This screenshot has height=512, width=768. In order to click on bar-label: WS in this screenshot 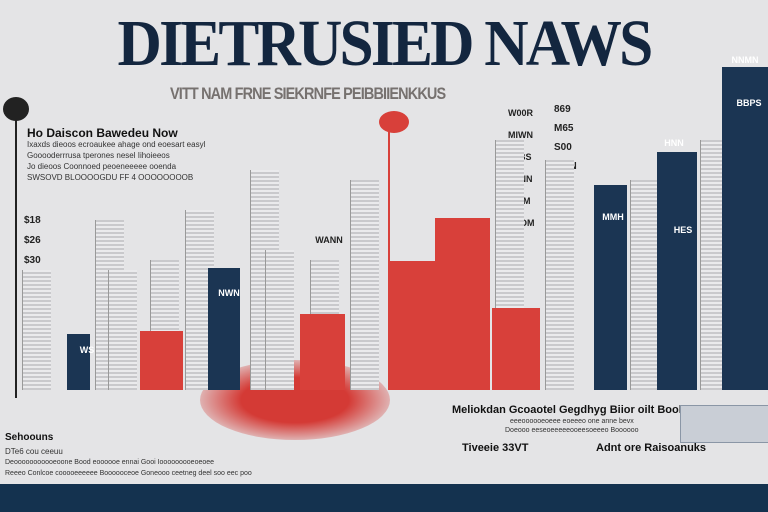, I will do `click(87, 350)`.